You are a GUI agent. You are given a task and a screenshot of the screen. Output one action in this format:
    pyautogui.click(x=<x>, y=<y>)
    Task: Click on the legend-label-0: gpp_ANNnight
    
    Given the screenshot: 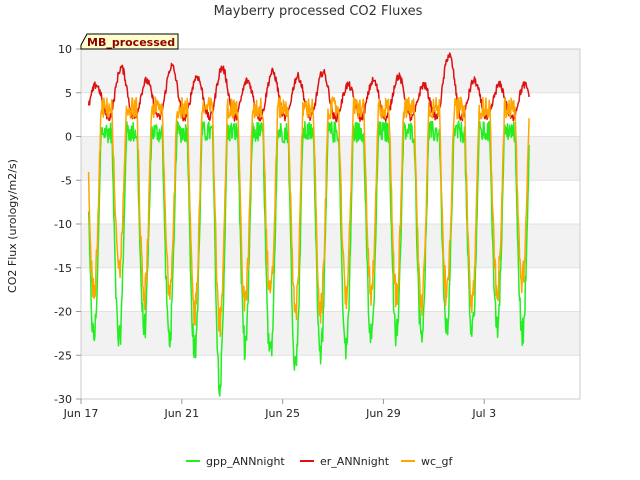 What is the action you would take?
    pyautogui.click(x=245, y=461)
    